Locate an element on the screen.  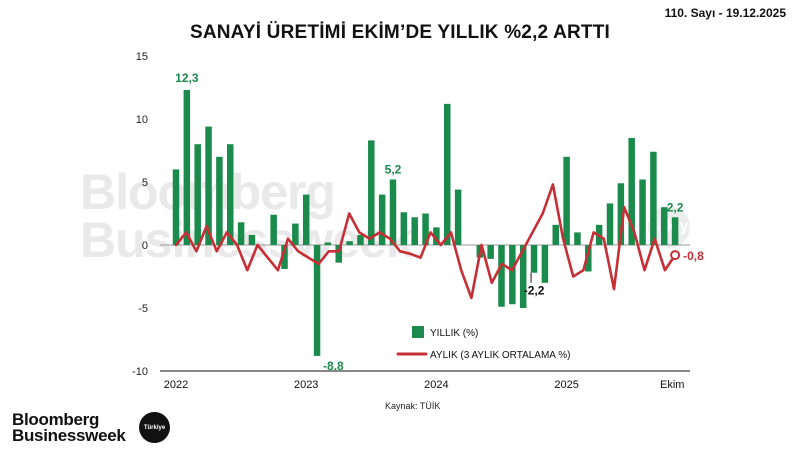
x-tick-label: 2022 is located at coordinates (176, 385).